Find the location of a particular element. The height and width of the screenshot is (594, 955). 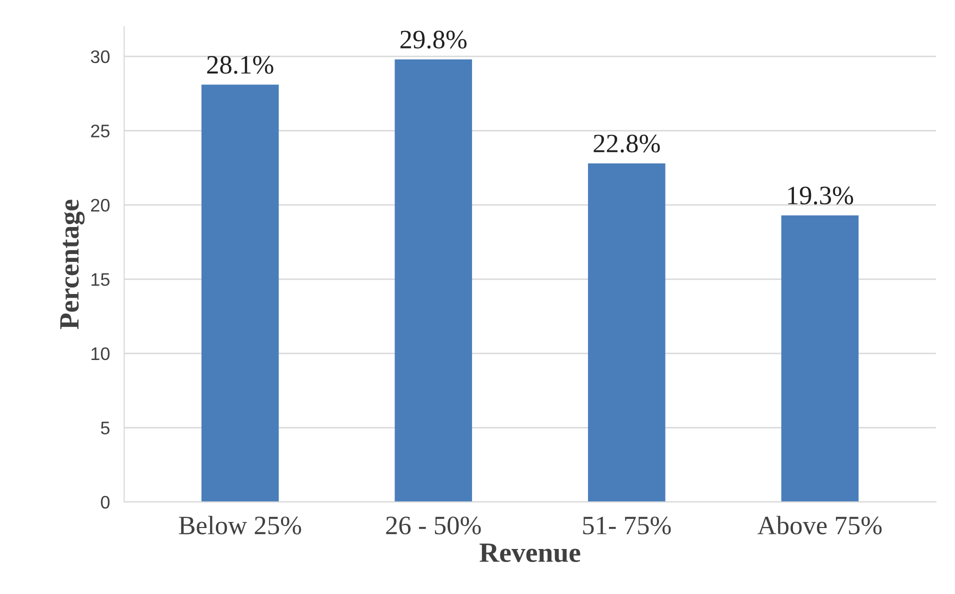

y-tick-label: 5 is located at coordinates (105, 428).